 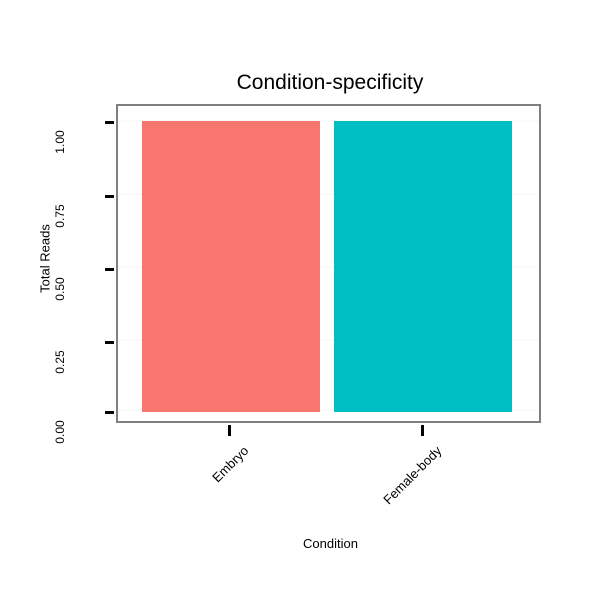 I want to click on x-axis-title: Condition, so click(x=330, y=543).